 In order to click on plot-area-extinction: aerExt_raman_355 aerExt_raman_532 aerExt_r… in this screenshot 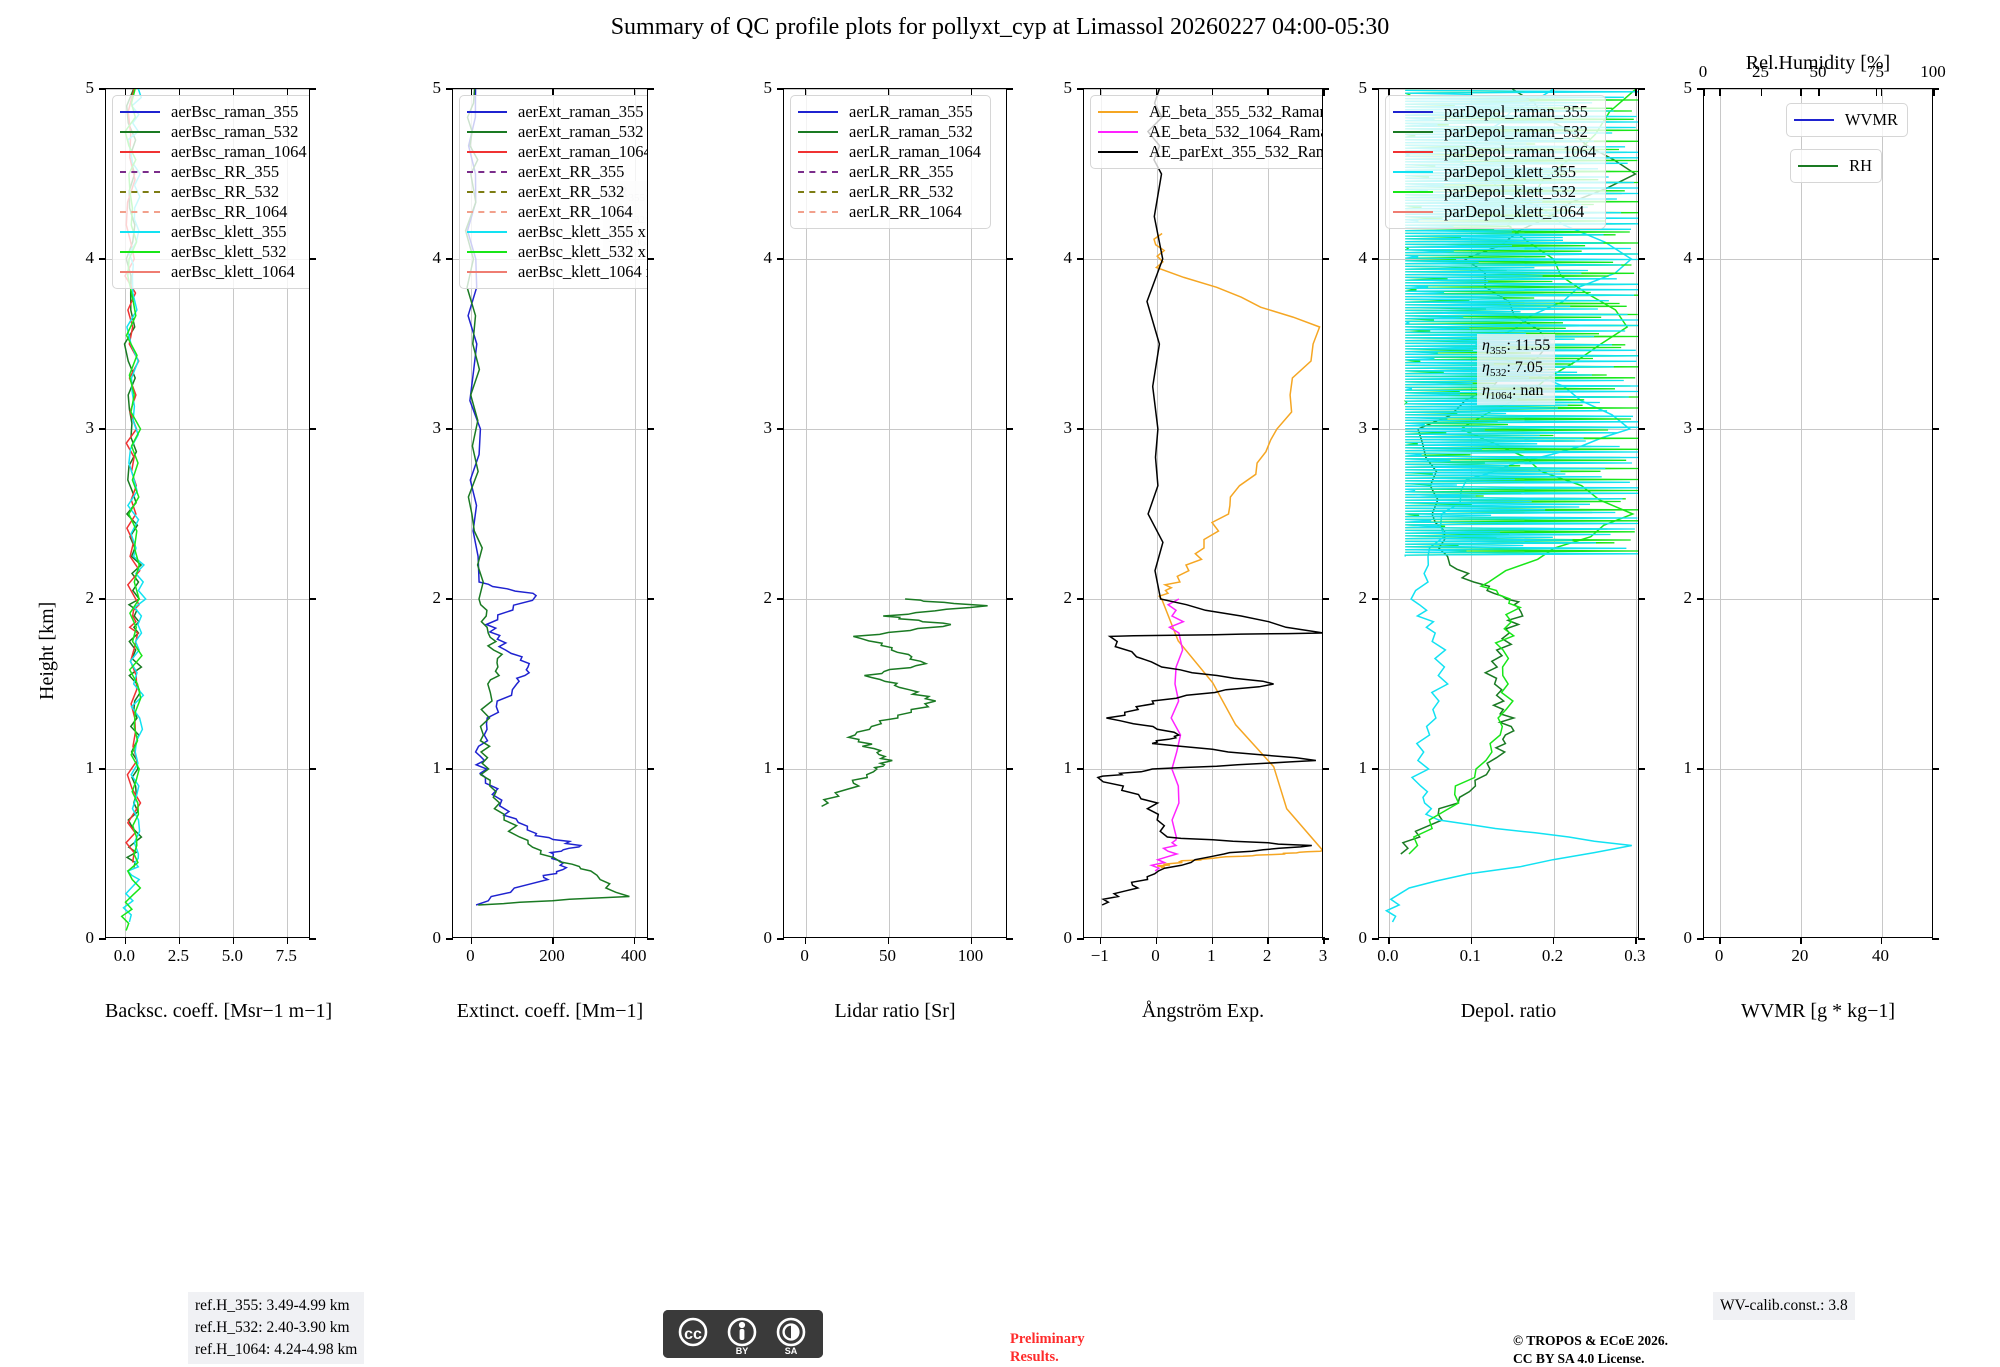, I will do `click(550, 513)`.